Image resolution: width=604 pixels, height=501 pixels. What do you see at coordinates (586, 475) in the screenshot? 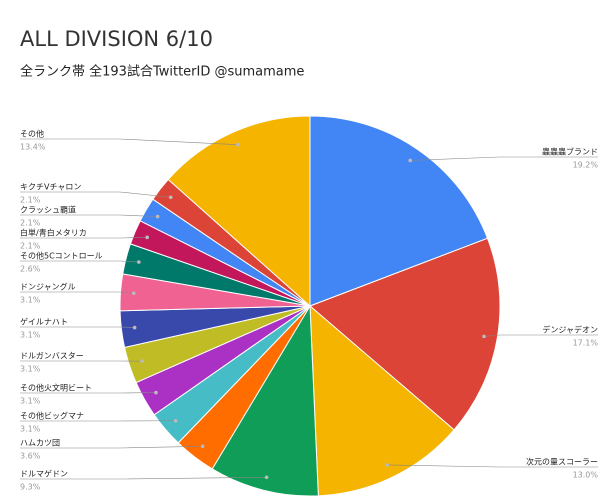
I see `slice-value-label: 13.0%` at bounding box center [586, 475].